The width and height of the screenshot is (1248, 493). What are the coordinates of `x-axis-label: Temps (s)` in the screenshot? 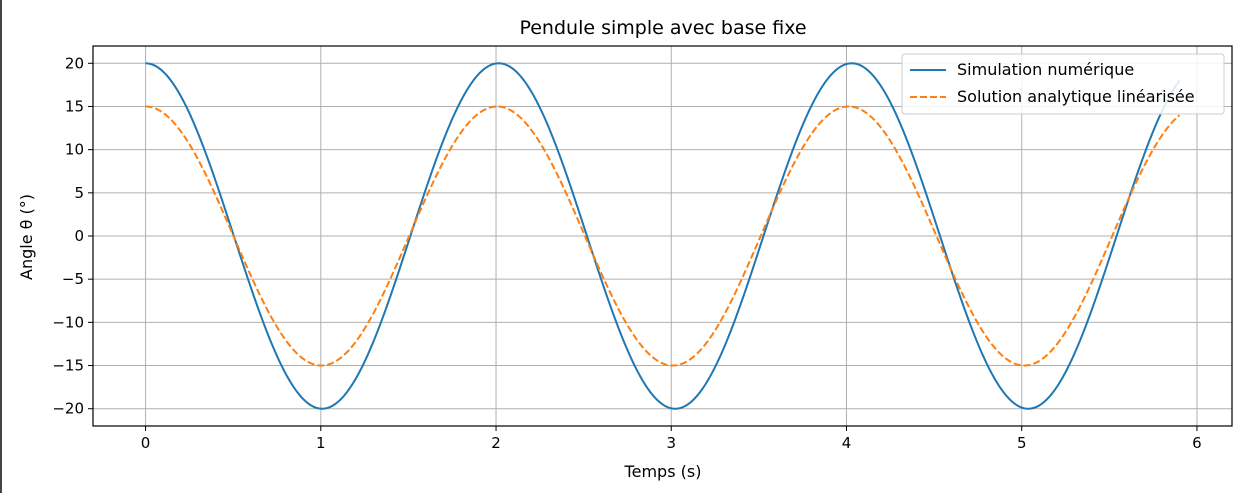 It's located at (663, 471).